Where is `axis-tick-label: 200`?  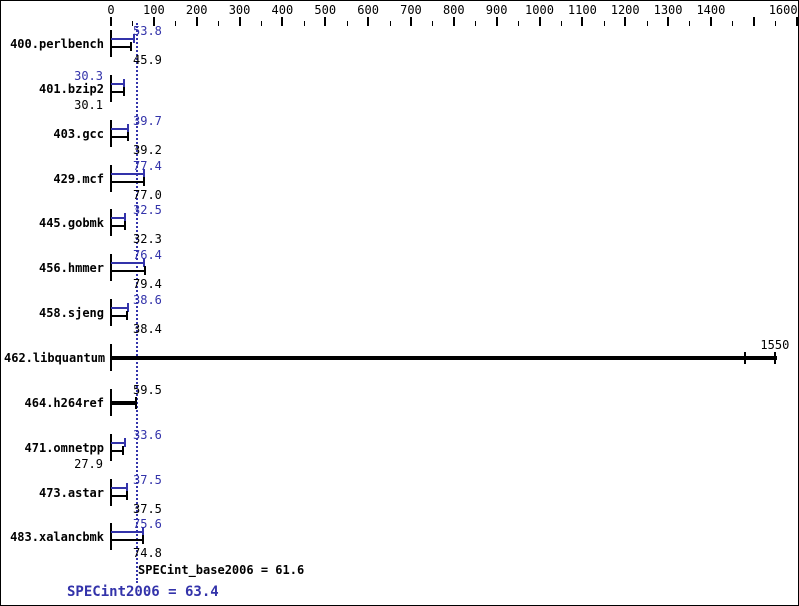
axis-tick-label: 200 is located at coordinates (196, 10).